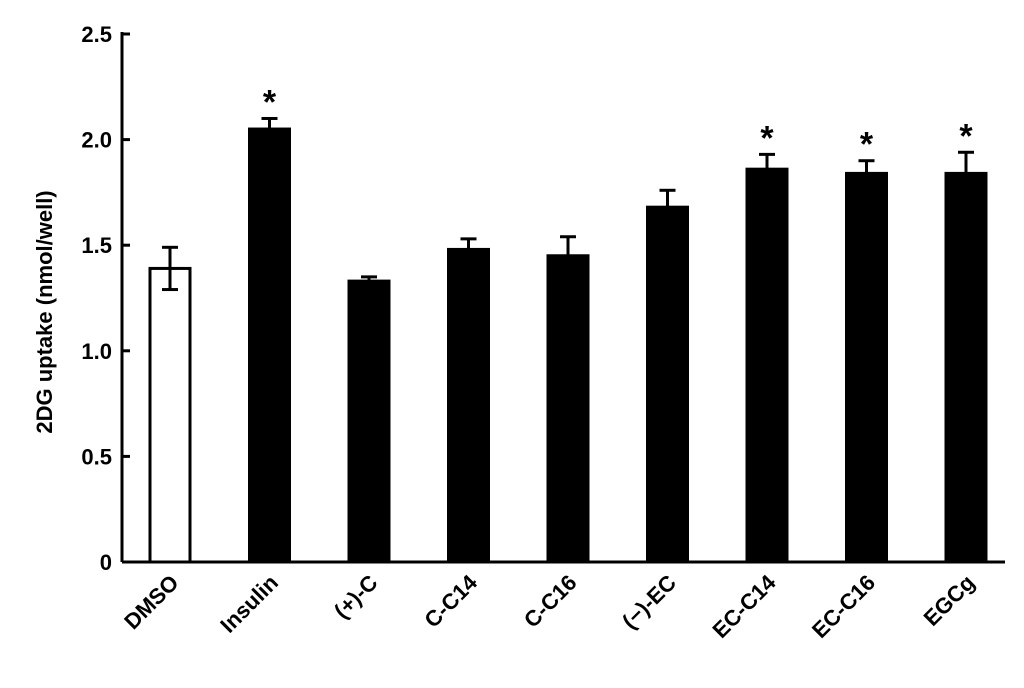  What do you see at coordinates (649, 602) in the screenshot?
I see `x-tick-label: (−)-EC` at bounding box center [649, 602].